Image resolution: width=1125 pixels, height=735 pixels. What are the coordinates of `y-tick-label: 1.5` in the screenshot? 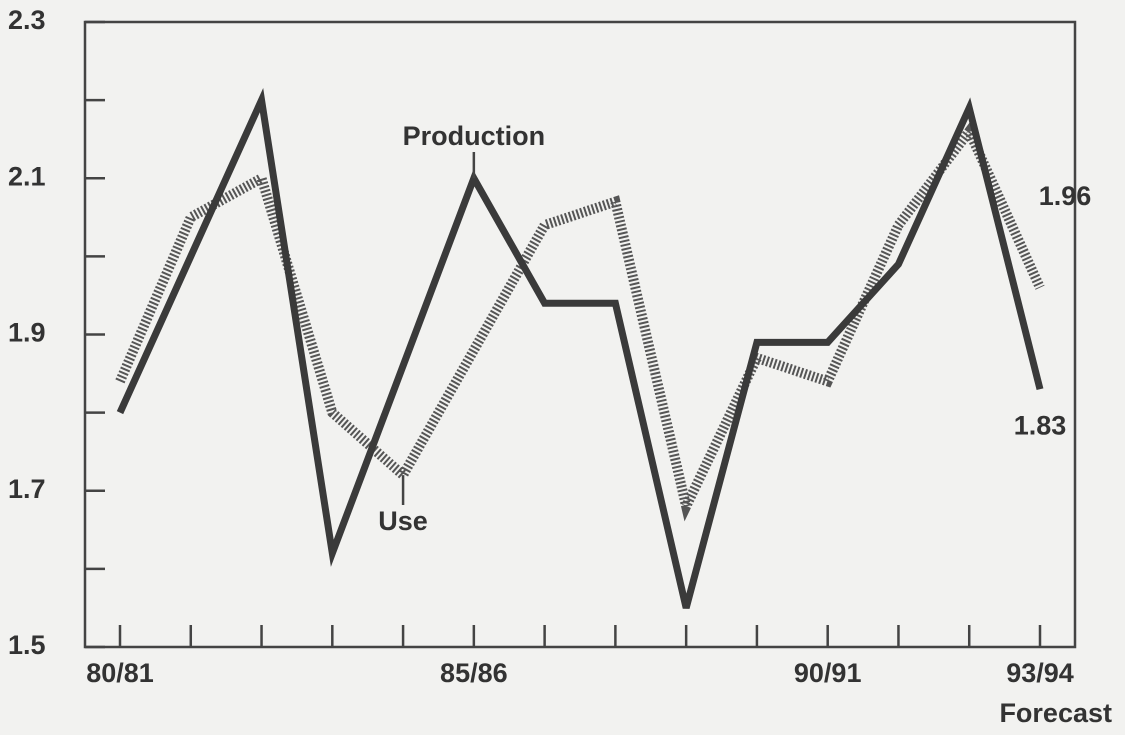 It's located at (27, 645).